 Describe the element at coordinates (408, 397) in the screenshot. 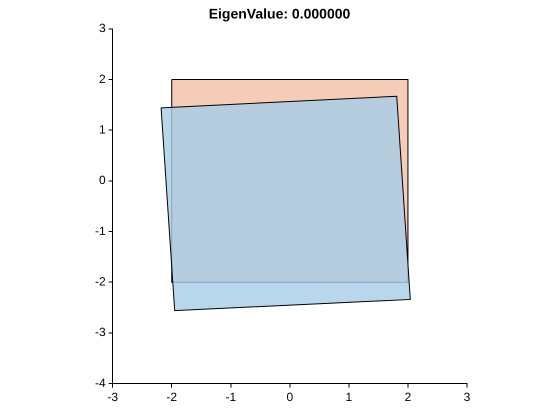

I see `x-tick-label: 2` at that location.